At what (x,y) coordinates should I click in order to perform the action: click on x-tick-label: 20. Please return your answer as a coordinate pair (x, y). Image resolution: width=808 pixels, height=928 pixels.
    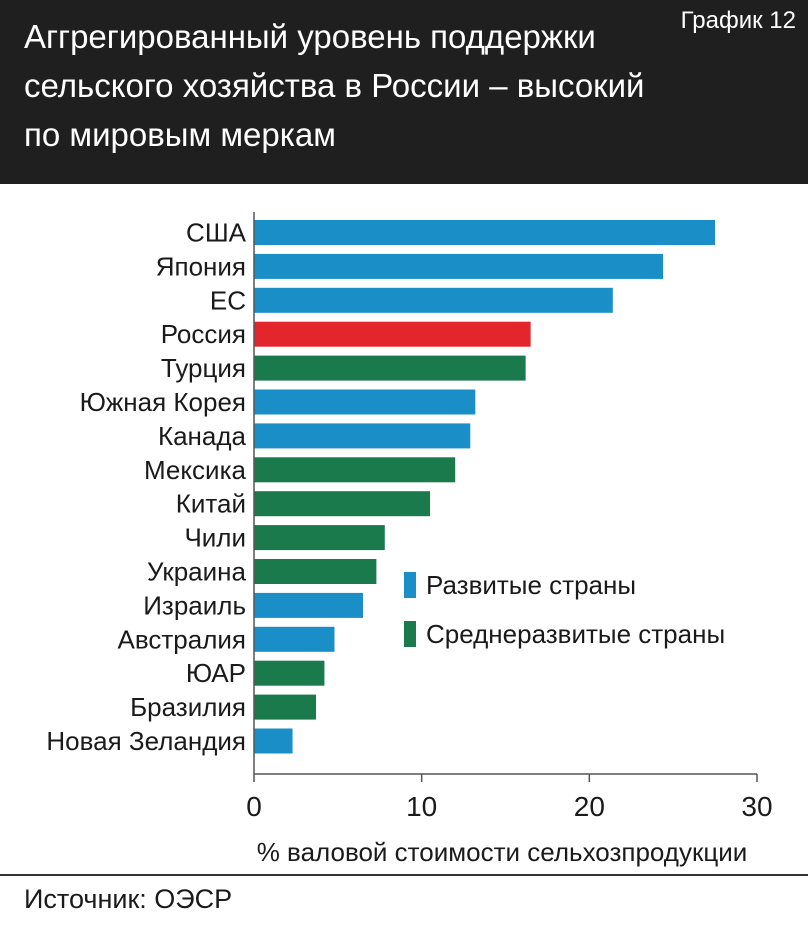
    Looking at the image, I should click on (589, 806).